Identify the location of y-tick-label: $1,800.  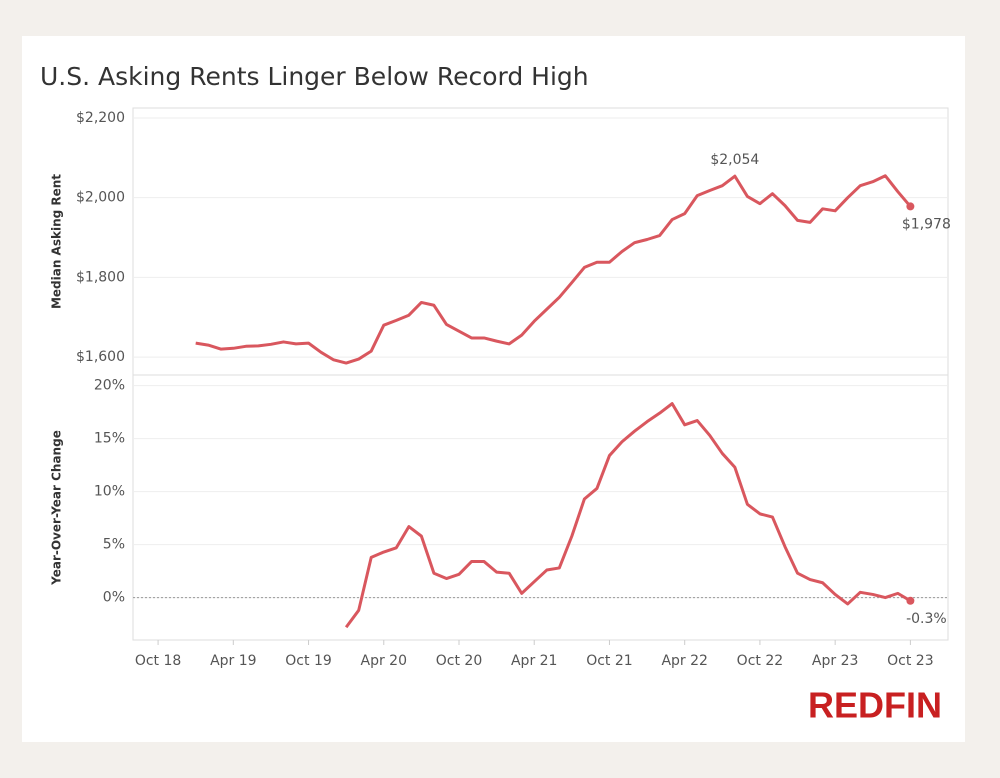
(100, 277).